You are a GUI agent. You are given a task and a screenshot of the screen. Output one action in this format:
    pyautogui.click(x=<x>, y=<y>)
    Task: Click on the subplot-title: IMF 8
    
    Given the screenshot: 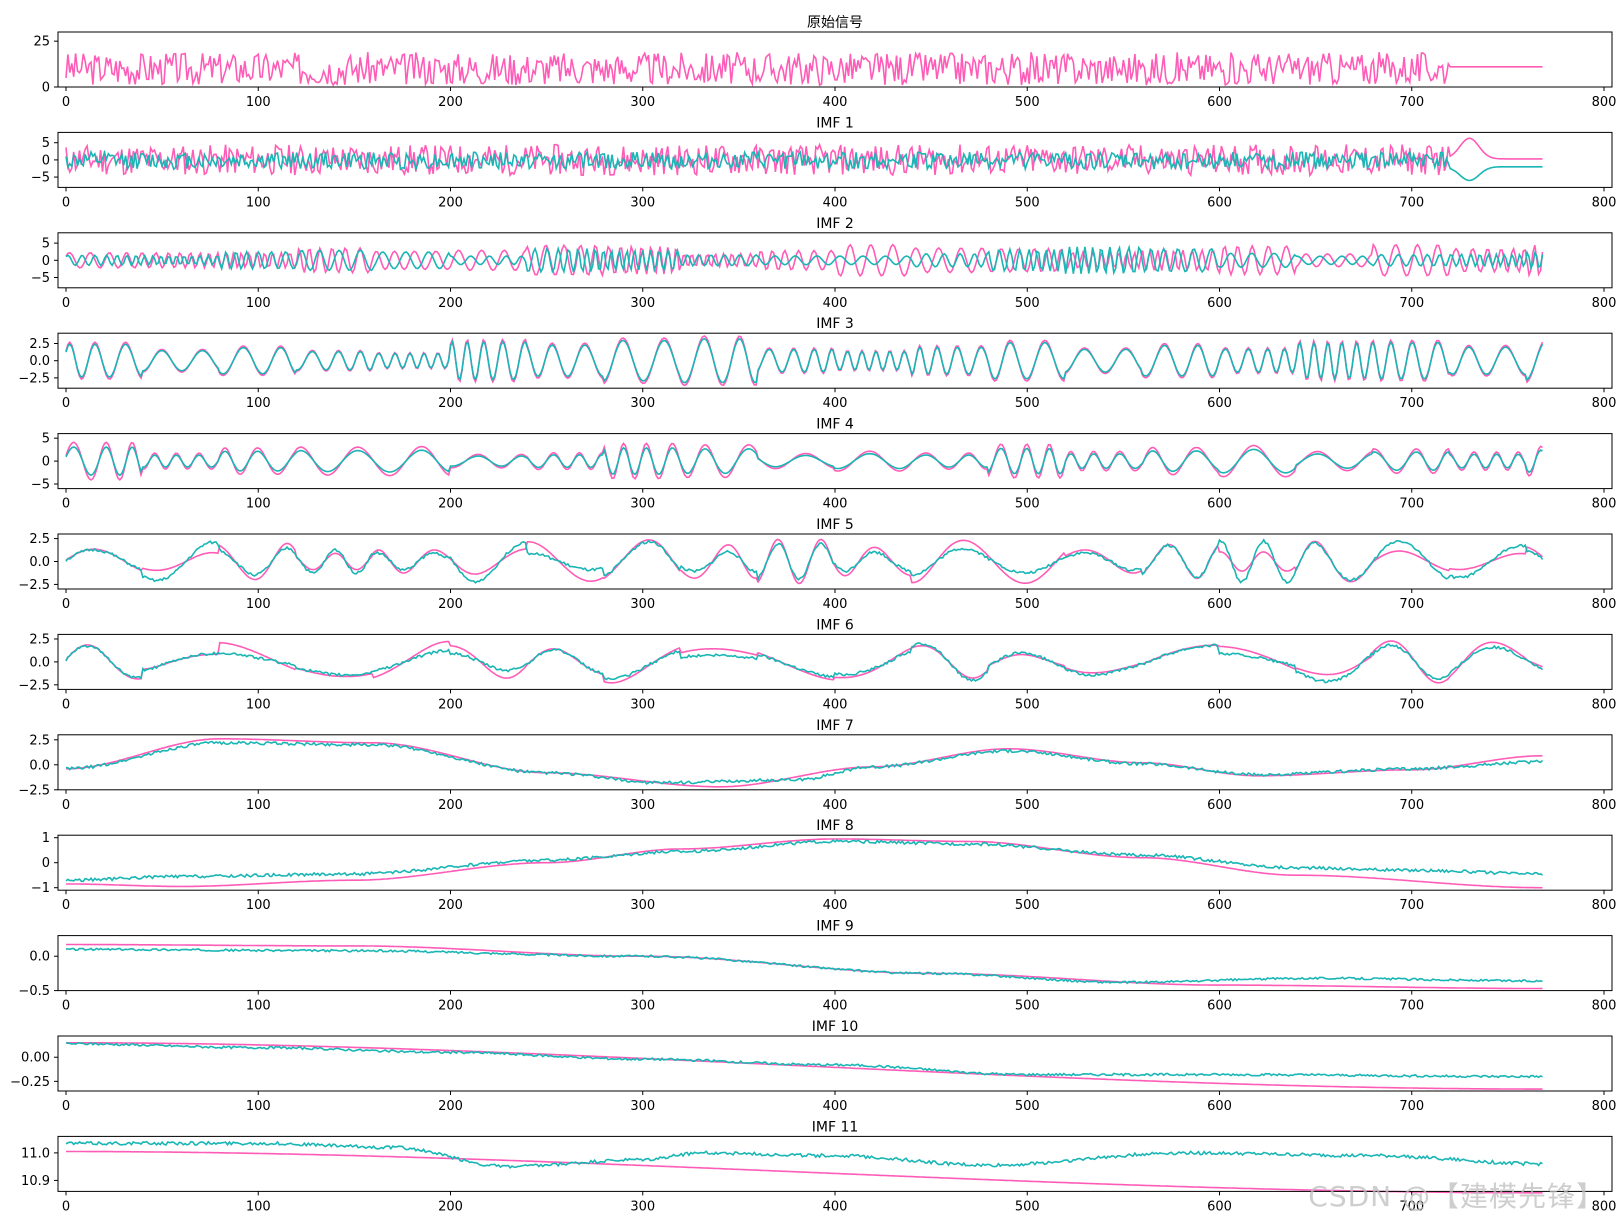 What is the action you would take?
    pyautogui.click(x=835, y=826)
    